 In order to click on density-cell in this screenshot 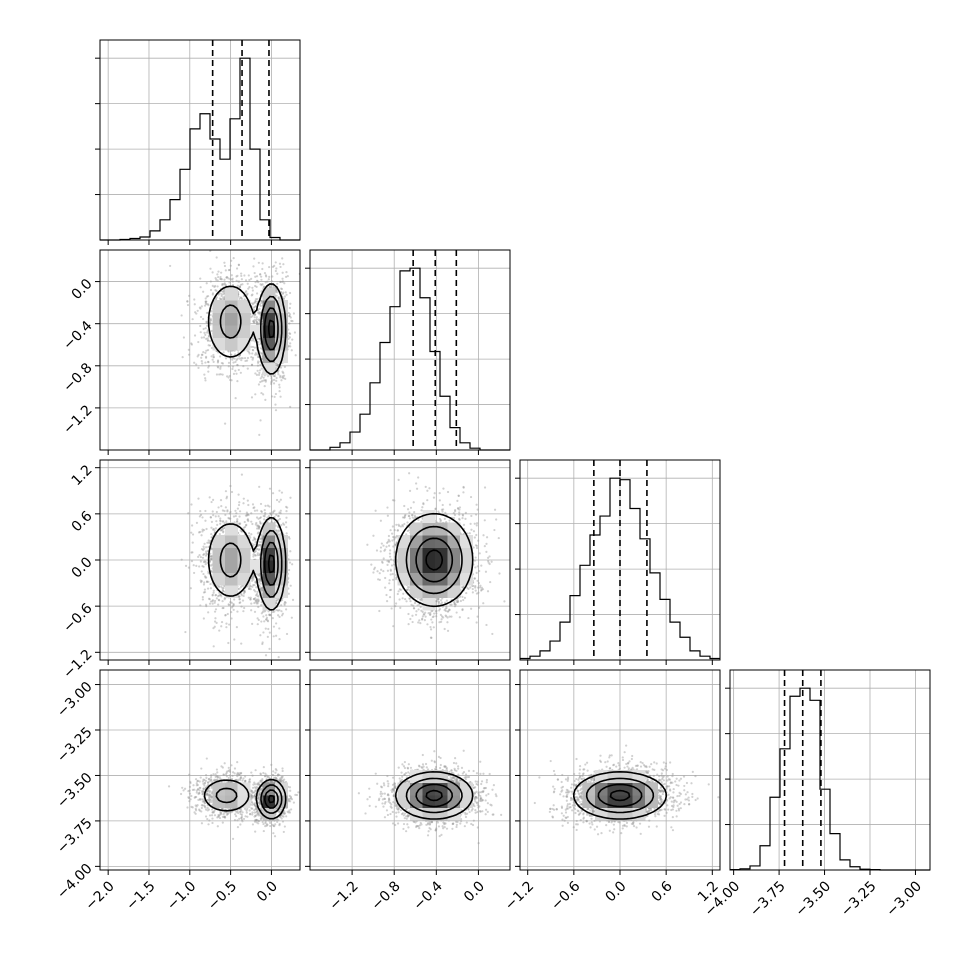, I will do `click(244, 306)`.